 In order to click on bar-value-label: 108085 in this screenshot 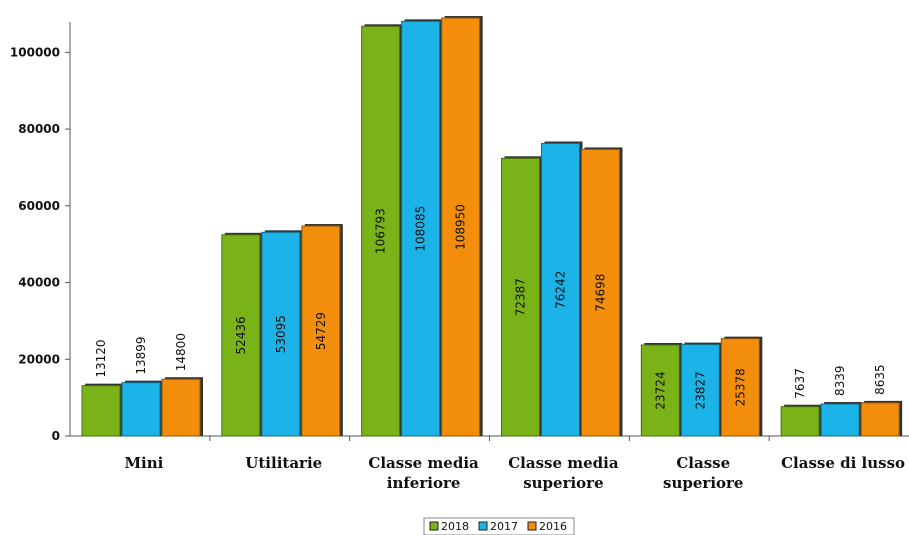, I will do `click(421, 229)`.